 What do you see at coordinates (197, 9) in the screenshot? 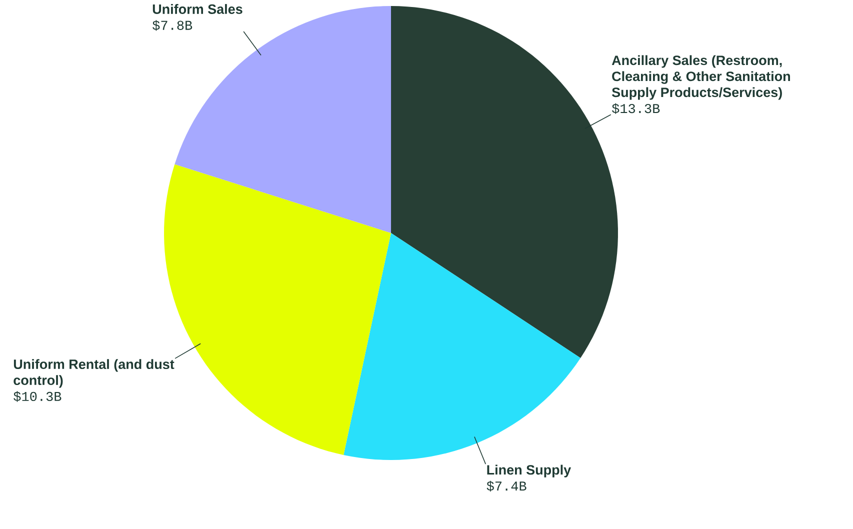
I see `slice-label: Uniform Sales` at bounding box center [197, 9].